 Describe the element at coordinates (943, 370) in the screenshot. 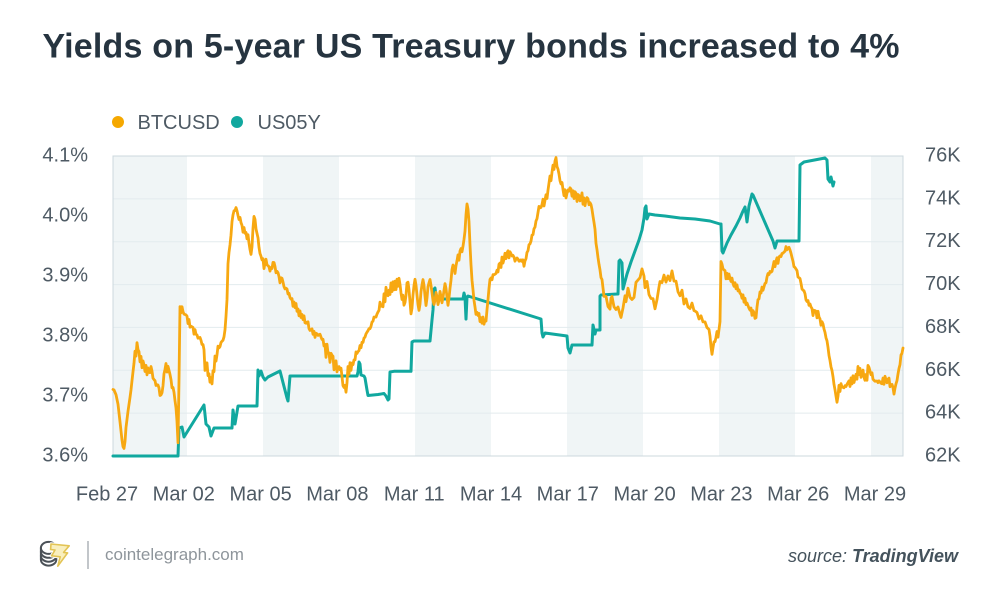

I see `svg-text: 66K` at that location.